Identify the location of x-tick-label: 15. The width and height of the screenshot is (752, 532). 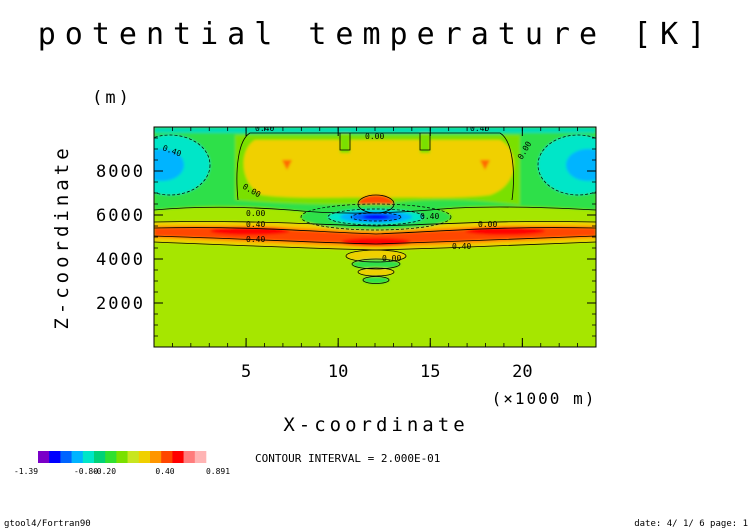
(430, 372).